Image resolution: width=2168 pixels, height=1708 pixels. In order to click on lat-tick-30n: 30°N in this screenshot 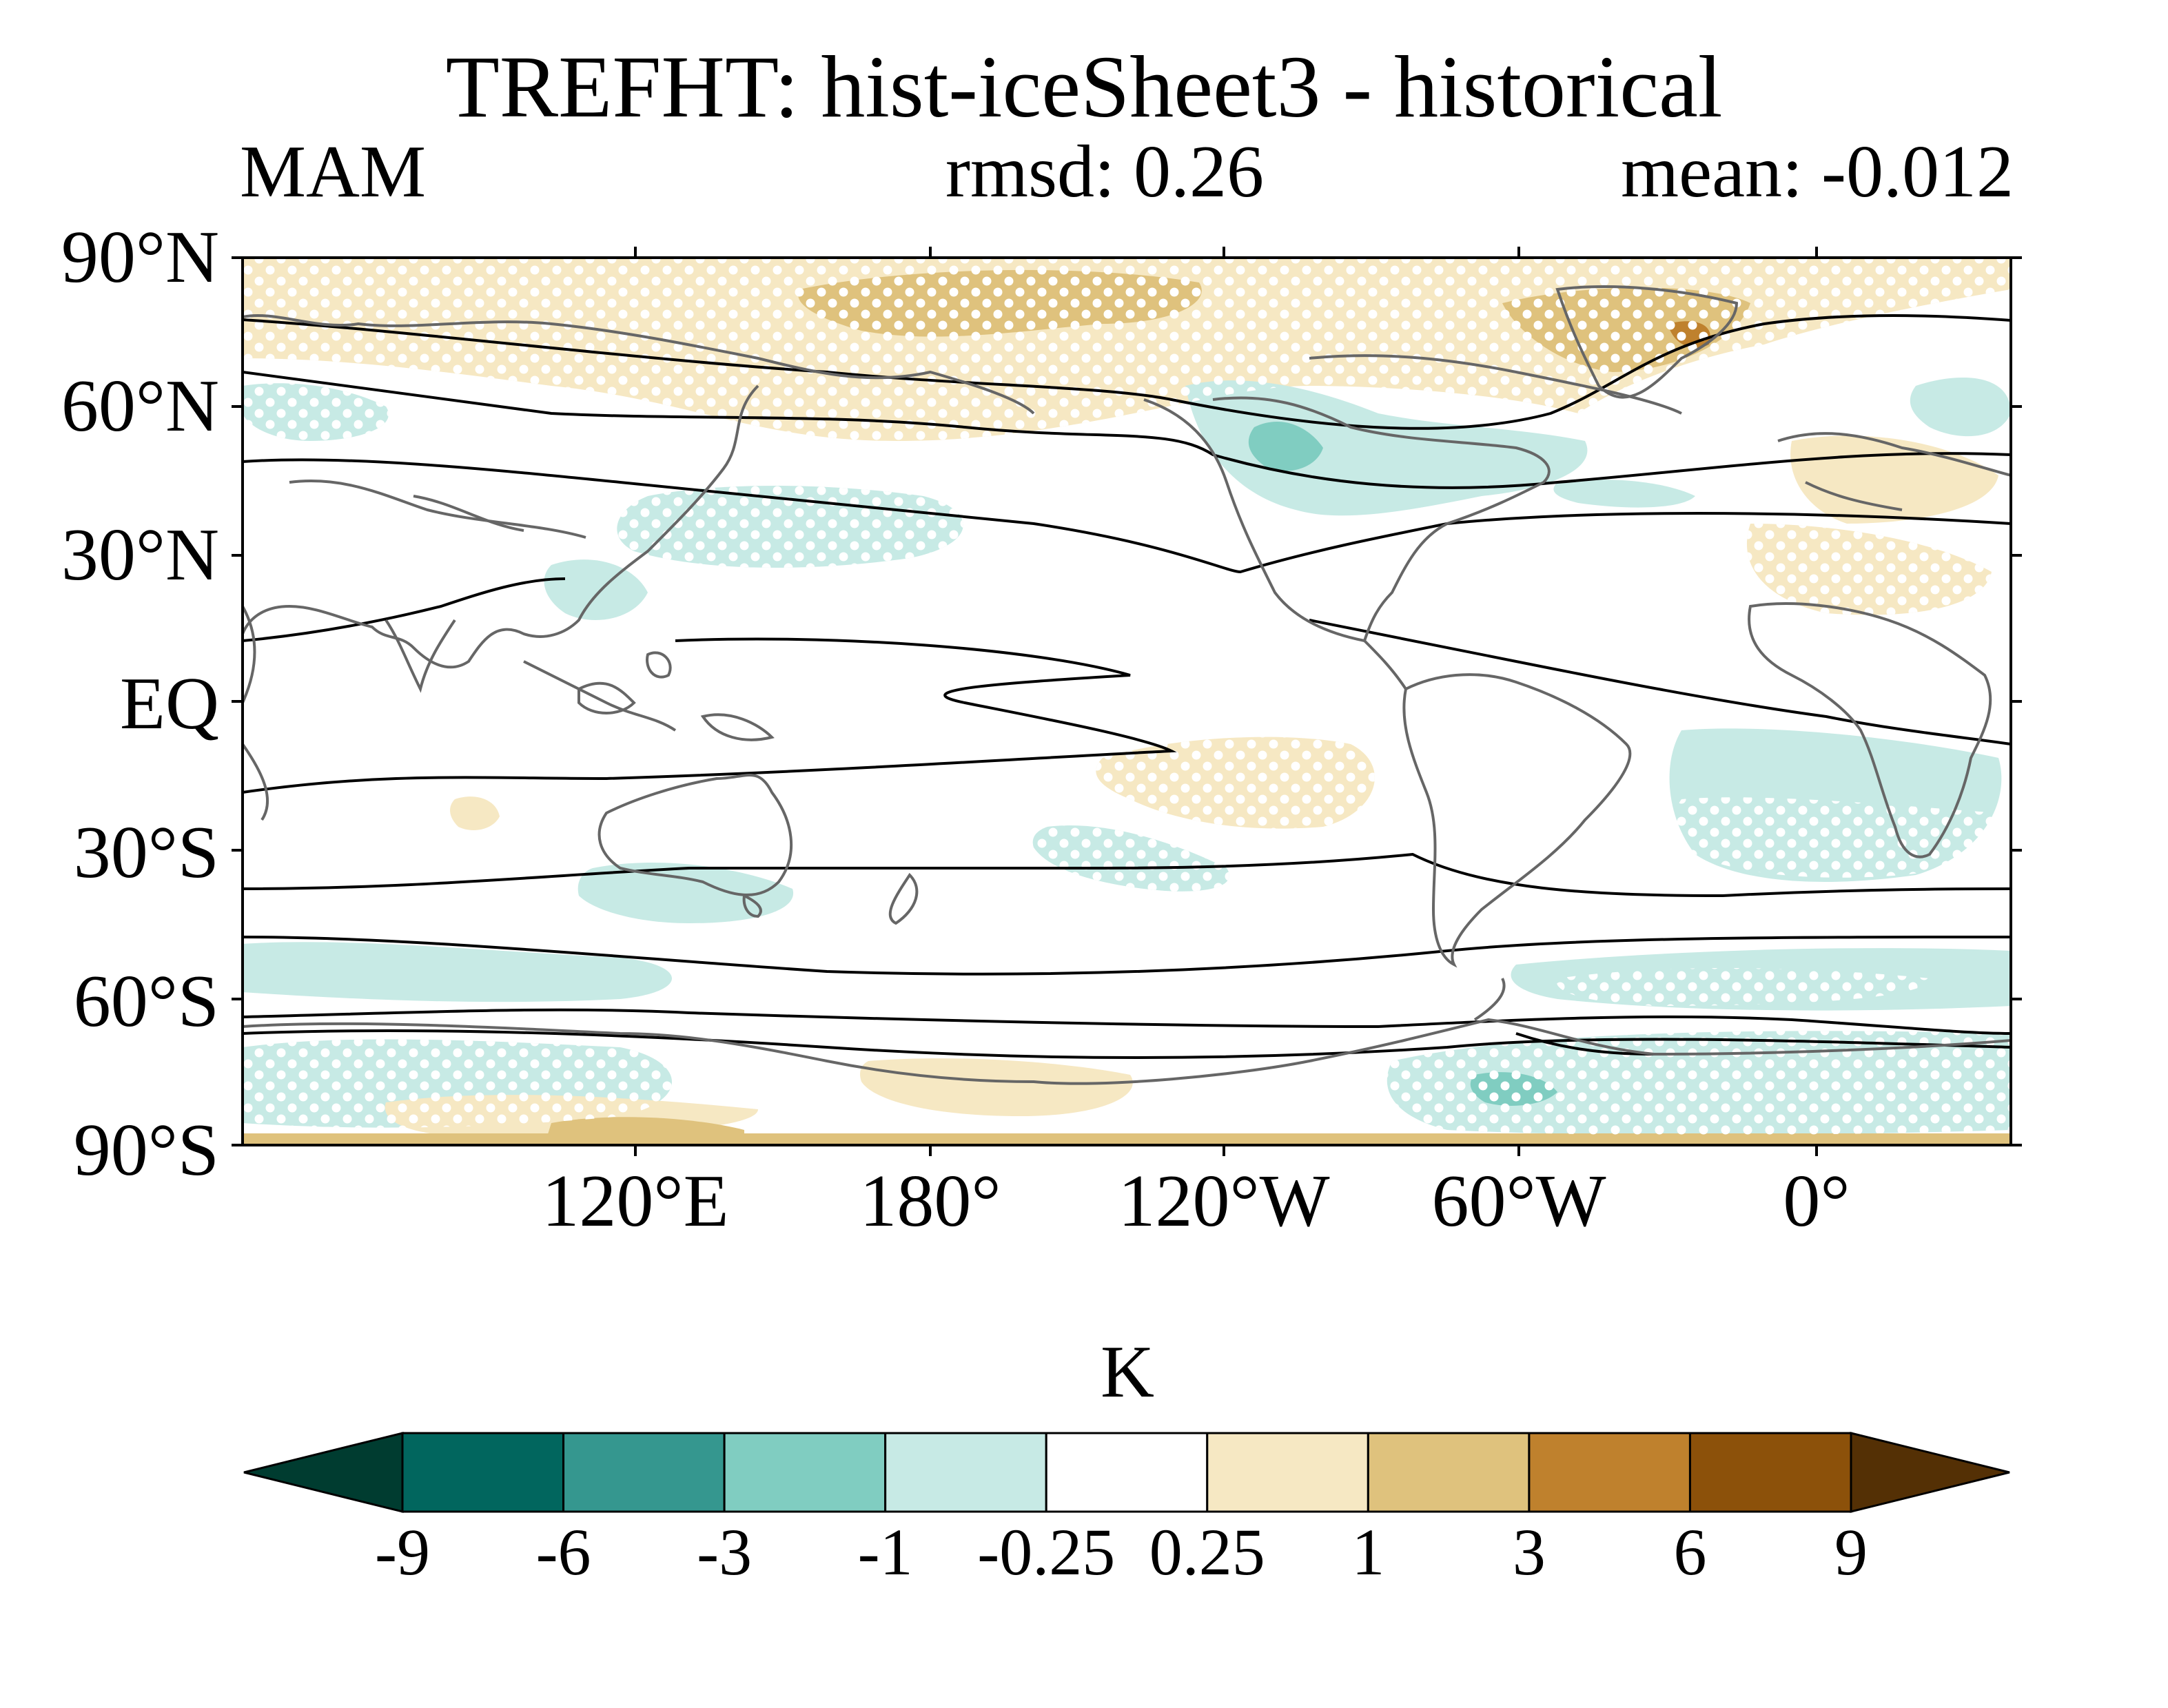, I will do `click(140, 555)`.